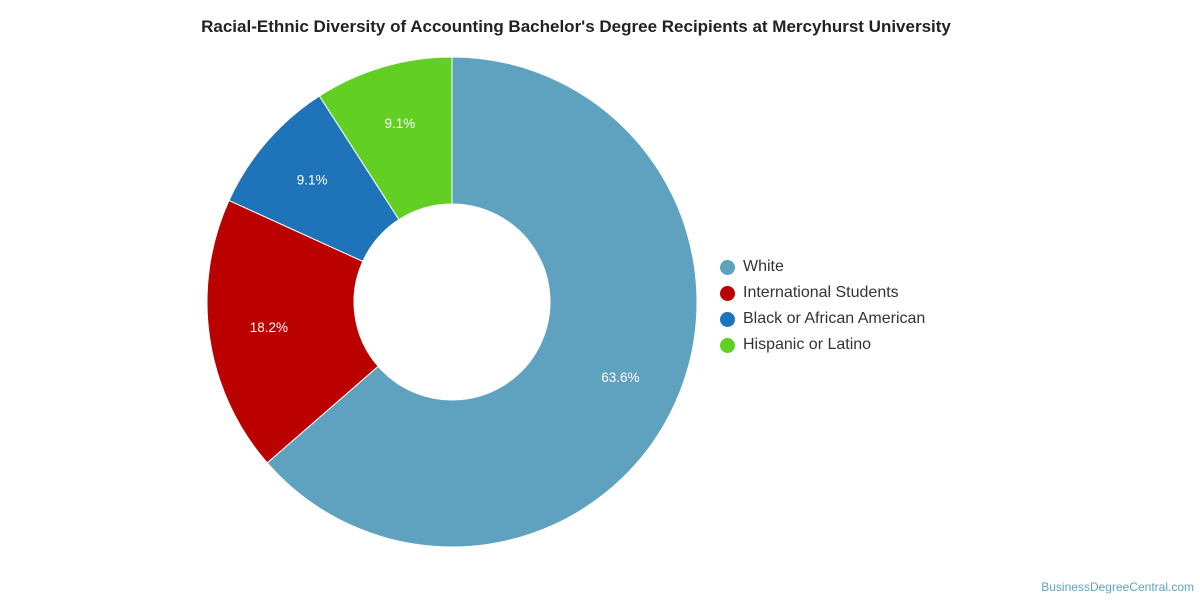 The width and height of the screenshot is (1200, 600). I want to click on slice-hispanic-or-latino, so click(385, 138).